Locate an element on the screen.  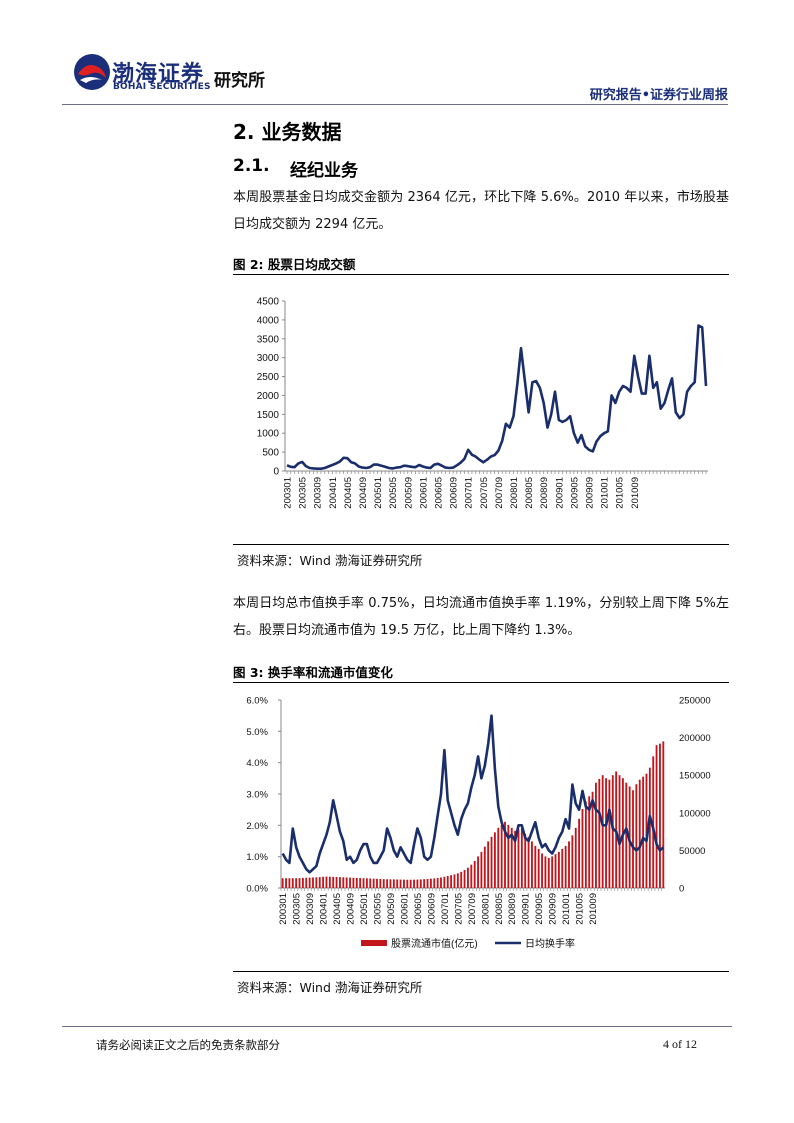
x-tick-label: 200301 is located at coordinates (283, 909).